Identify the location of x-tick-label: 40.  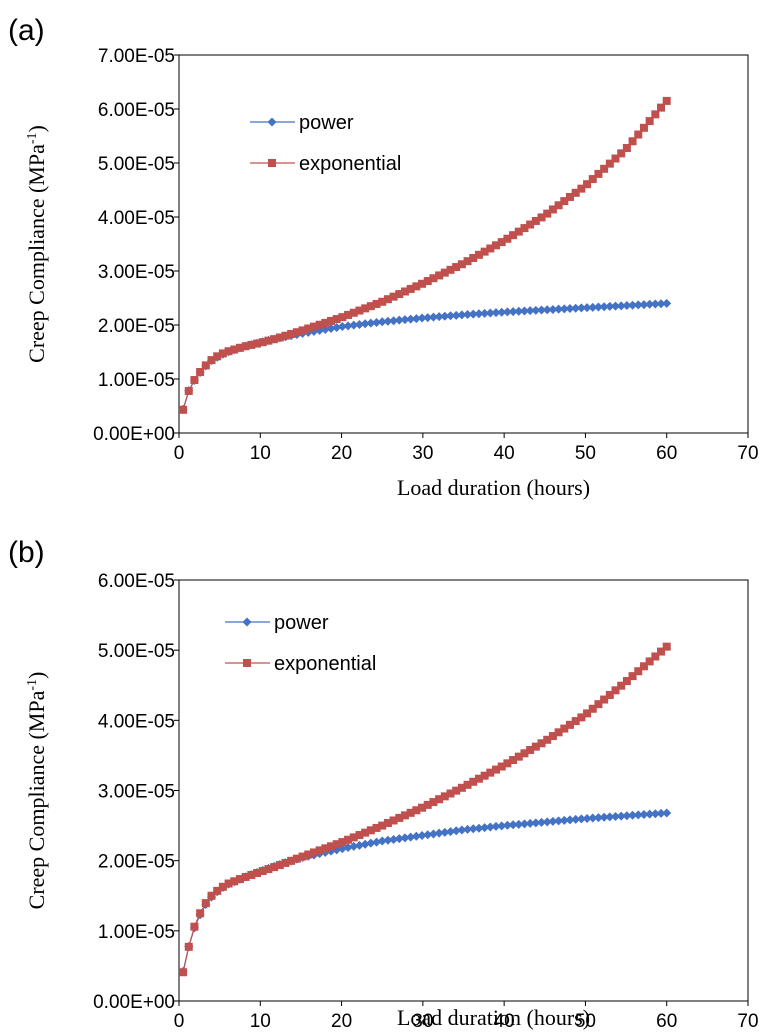
(504, 453).